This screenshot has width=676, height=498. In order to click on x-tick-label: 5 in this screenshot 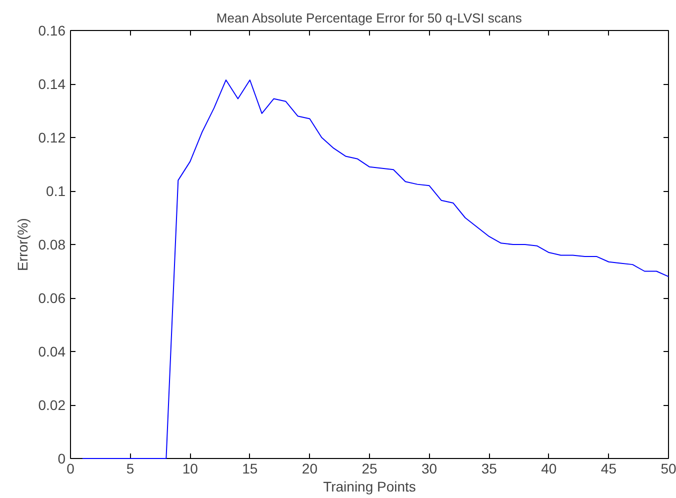, I will do `click(130, 468)`.